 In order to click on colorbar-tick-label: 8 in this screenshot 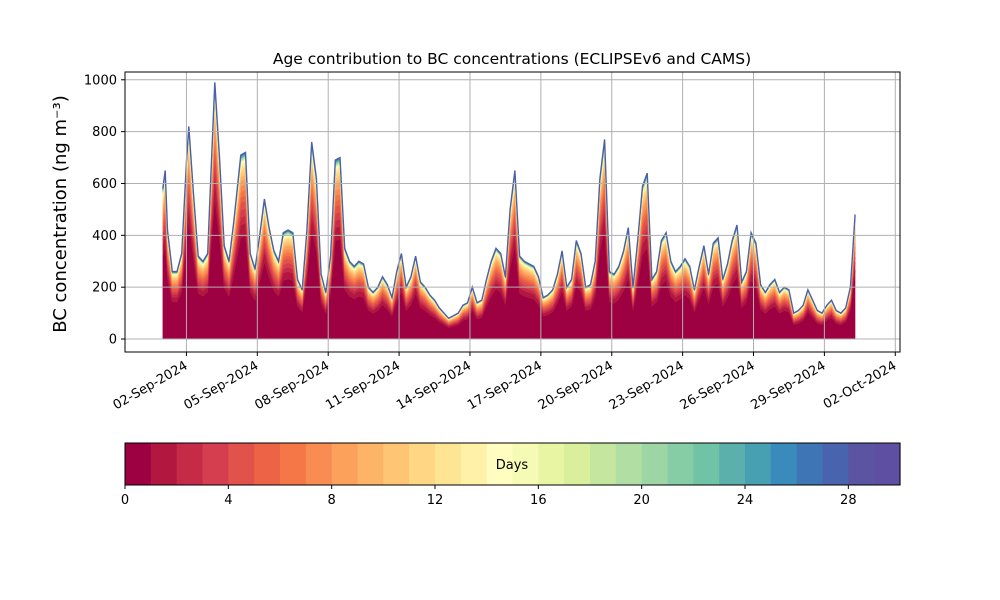, I will do `click(332, 500)`.